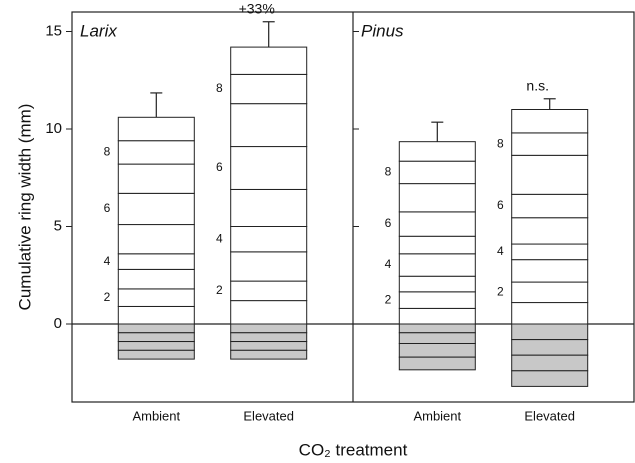 This screenshot has width=635, height=463. I want to click on y-tick-label: 5, so click(58, 225).